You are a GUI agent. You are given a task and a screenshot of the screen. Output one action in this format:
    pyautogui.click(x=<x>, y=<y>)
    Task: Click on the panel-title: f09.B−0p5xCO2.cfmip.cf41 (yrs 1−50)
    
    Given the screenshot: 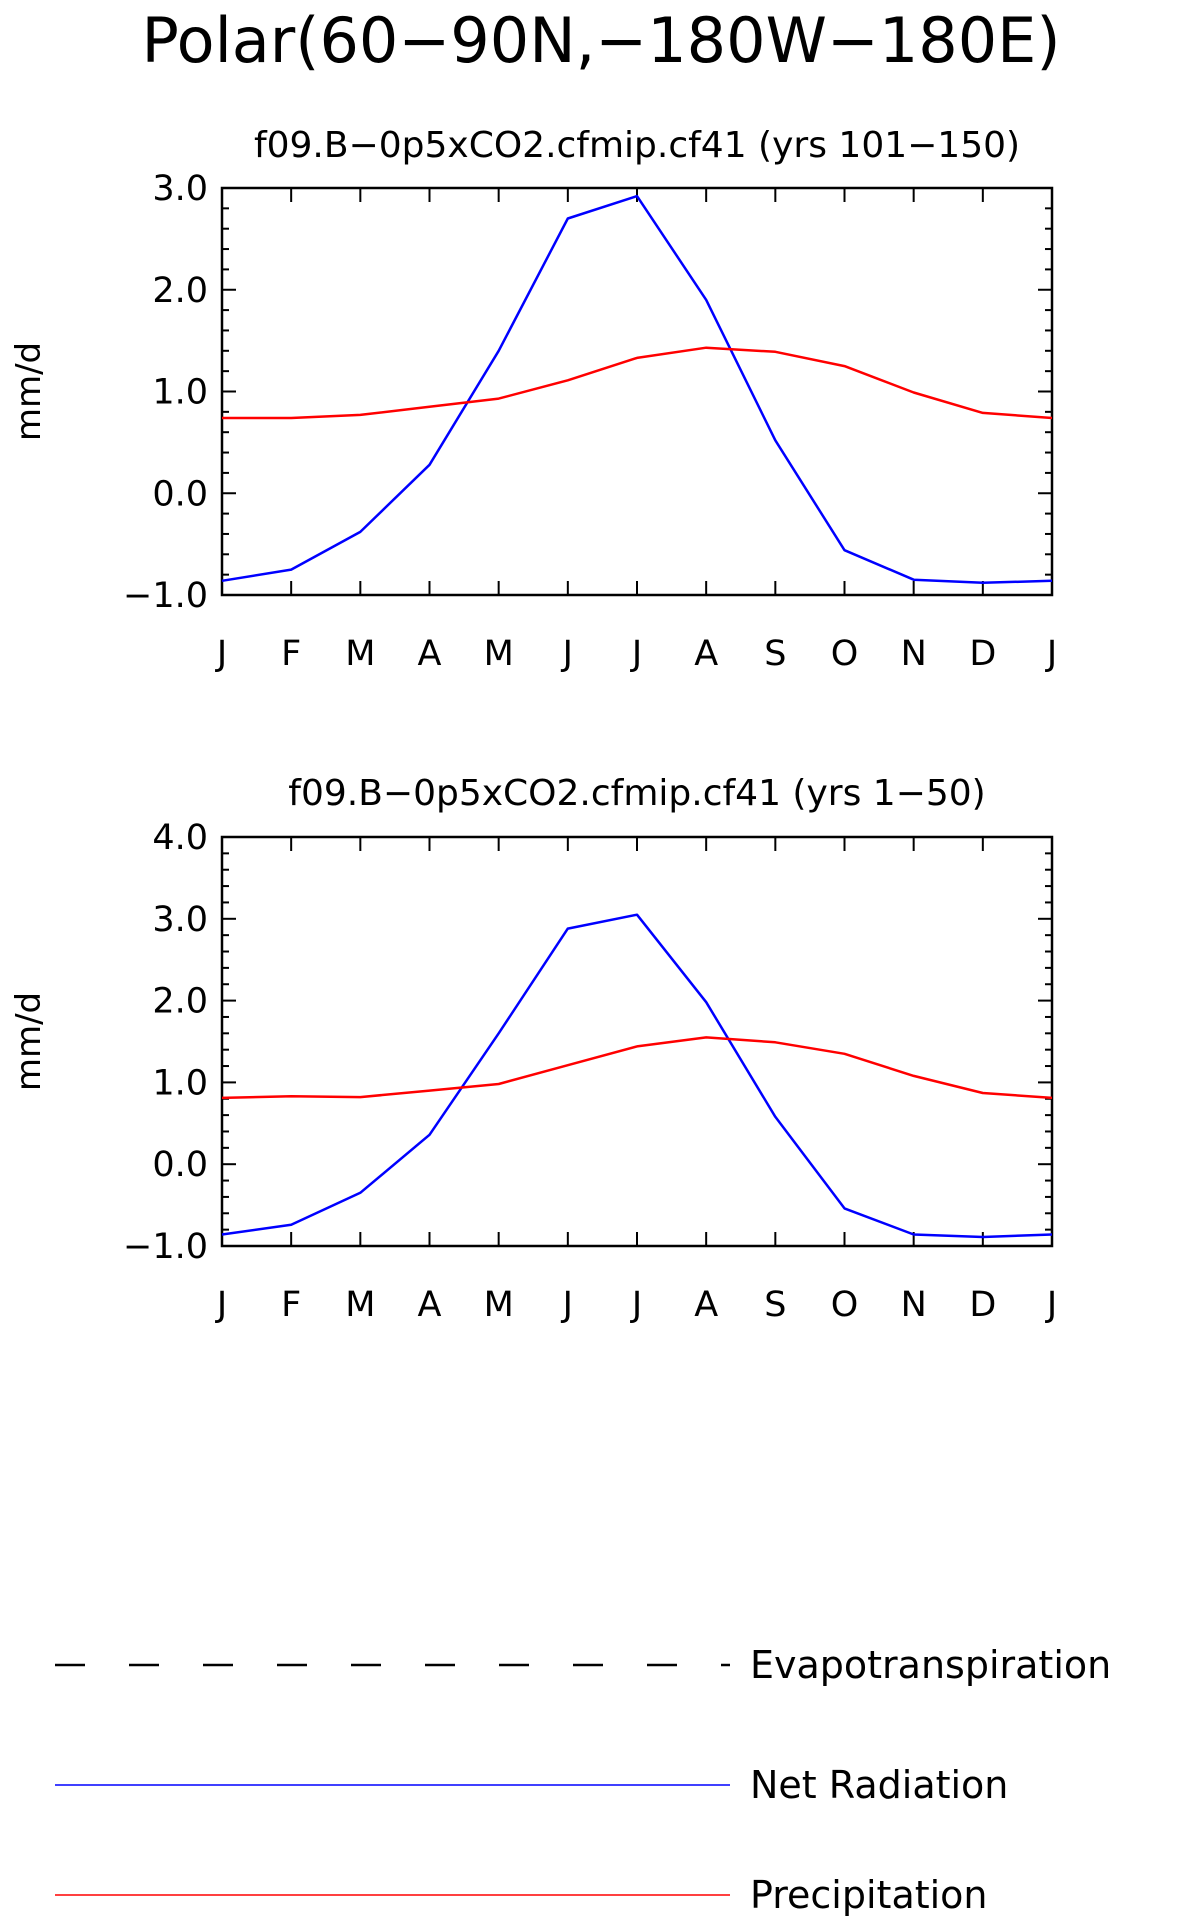 What is the action you would take?
    pyautogui.click(x=636, y=793)
    